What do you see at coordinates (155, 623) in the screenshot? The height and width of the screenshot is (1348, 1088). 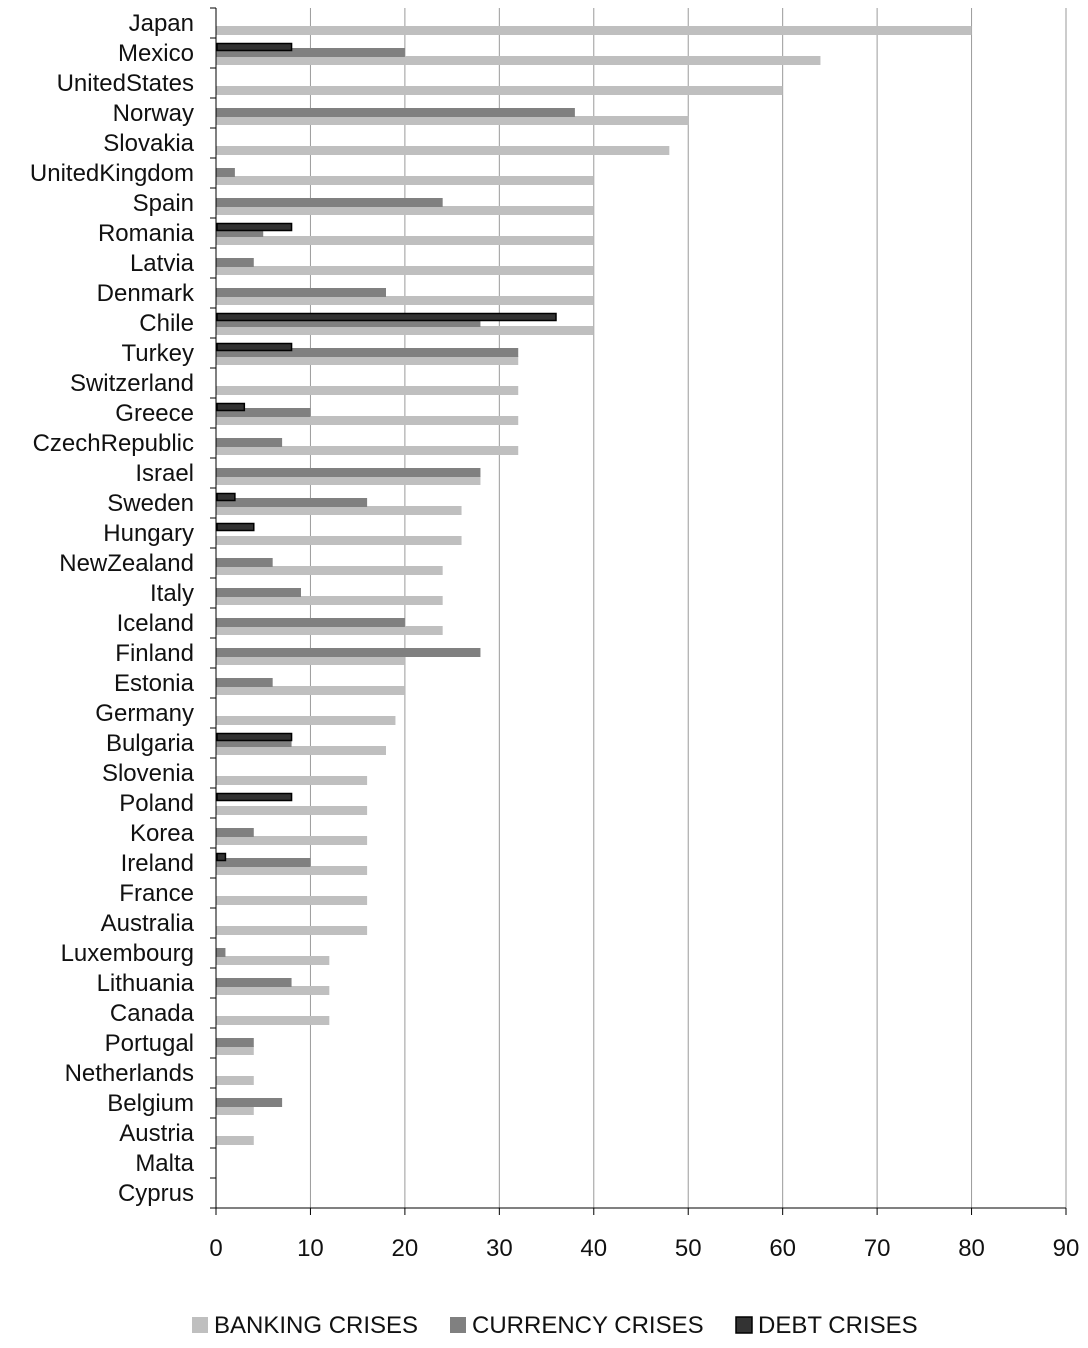 I see `category-label: Iceland` at bounding box center [155, 623].